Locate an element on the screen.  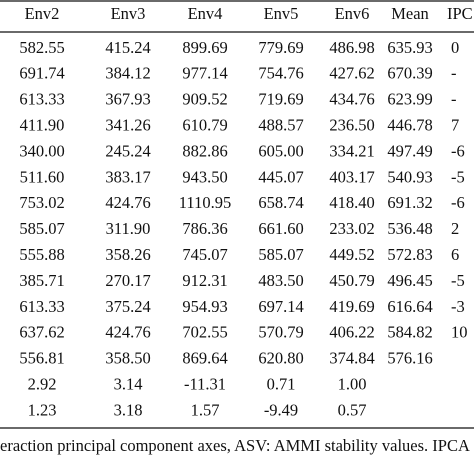
cell: 670.39 is located at coordinates (409, 73).